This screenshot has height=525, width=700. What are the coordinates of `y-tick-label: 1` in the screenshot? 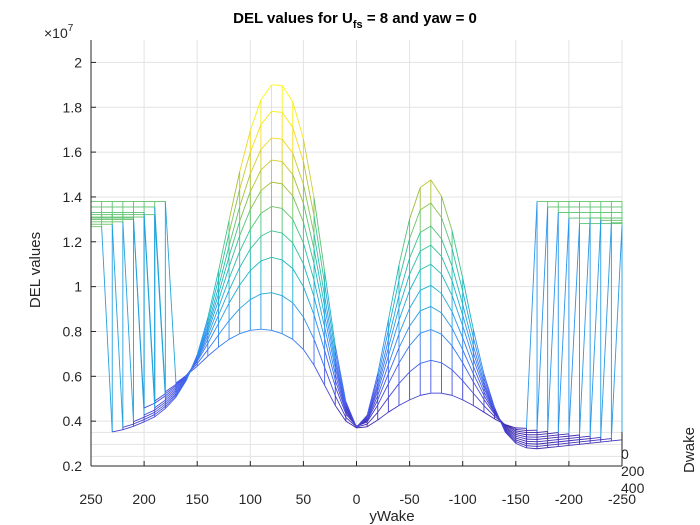 It's located at (78, 287).